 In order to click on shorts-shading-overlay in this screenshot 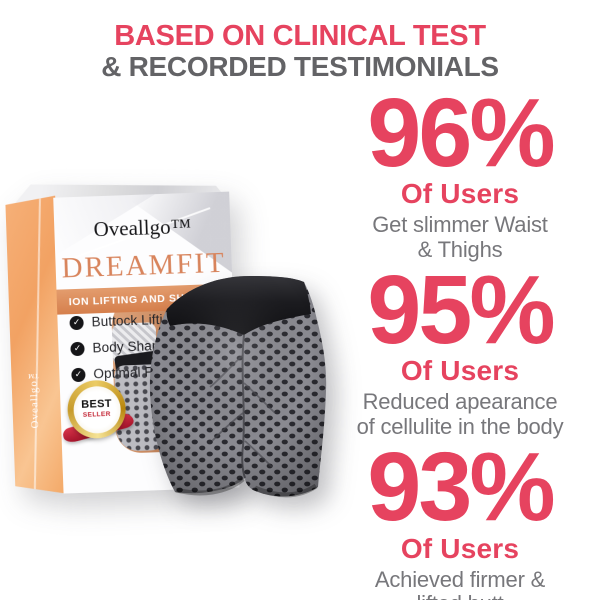, I will do `click(238, 386)`.